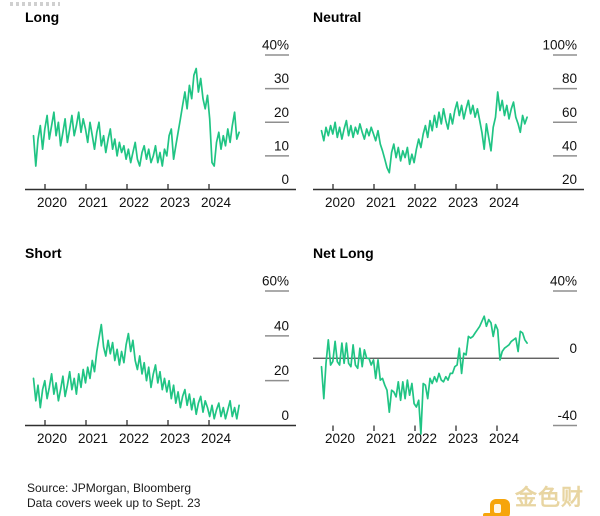  Describe the element at coordinates (496, 507) in the screenshot. I see `jinse-finance-logo-icon` at that location.